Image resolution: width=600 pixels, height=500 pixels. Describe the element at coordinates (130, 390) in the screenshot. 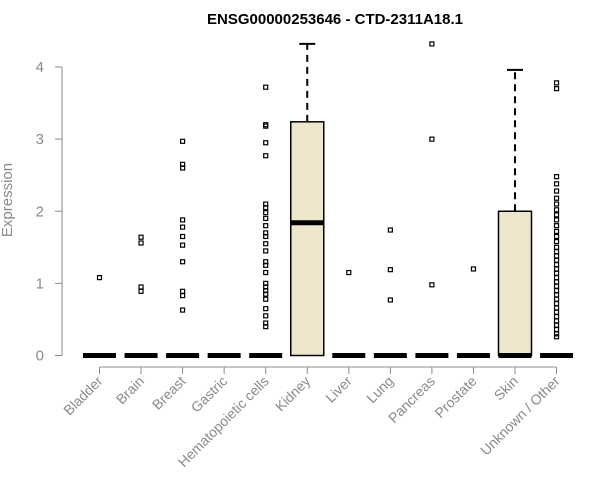

I see `x-tick-label: Brain` at that location.